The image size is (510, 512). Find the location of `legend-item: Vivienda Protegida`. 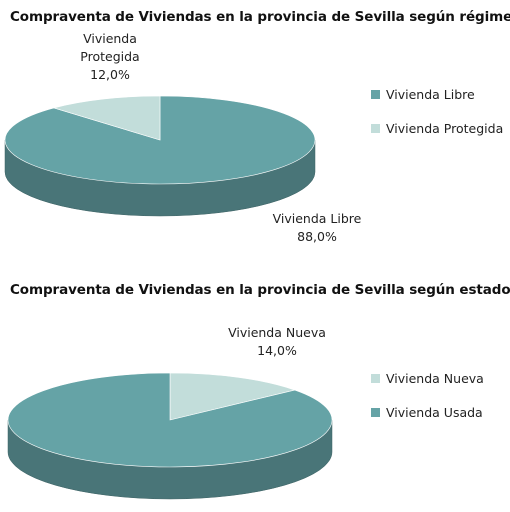

legend-item: Vivienda Protegida is located at coordinates (437, 128).